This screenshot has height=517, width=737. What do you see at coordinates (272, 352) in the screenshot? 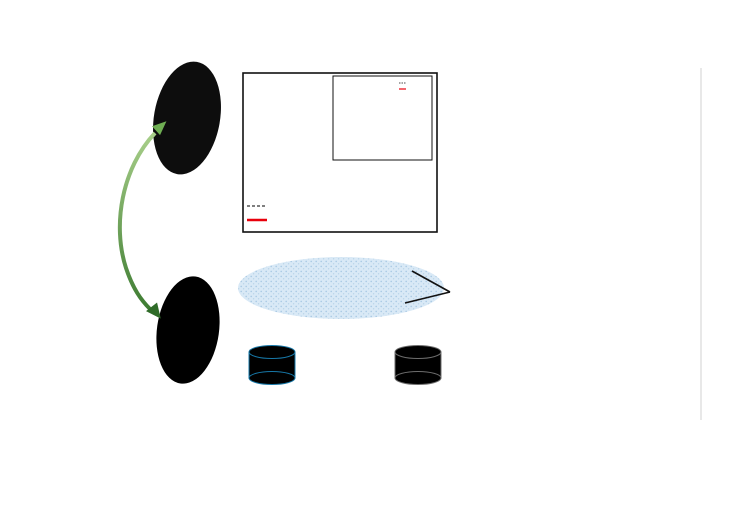
I see `ligand-cylinder-top` at bounding box center [272, 352].